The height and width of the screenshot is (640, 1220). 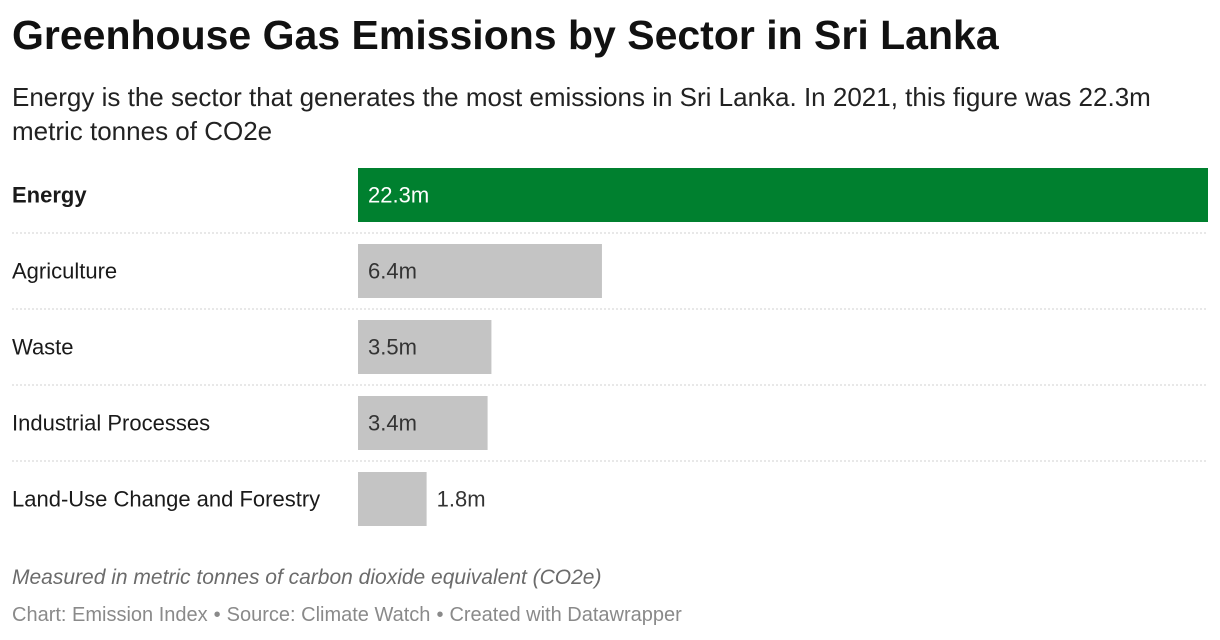 What do you see at coordinates (398, 195) in the screenshot?
I see `value-label: 22.3m` at bounding box center [398, 195].